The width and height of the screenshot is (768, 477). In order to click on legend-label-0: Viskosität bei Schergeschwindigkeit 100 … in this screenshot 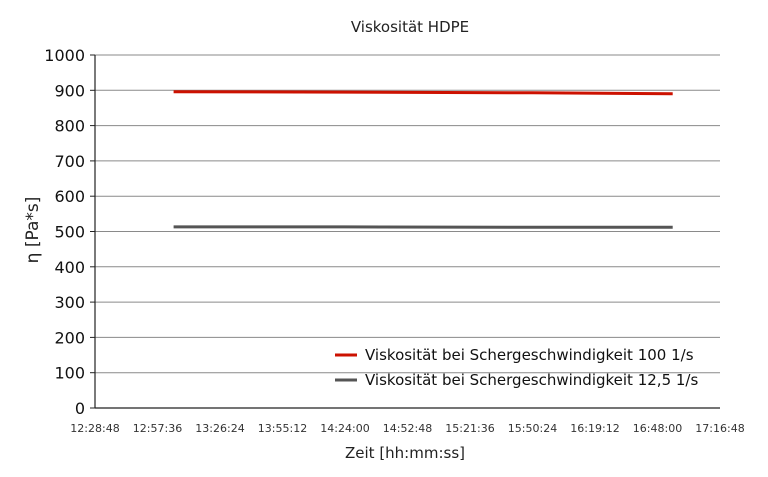, I will do `click(529, 355)`.